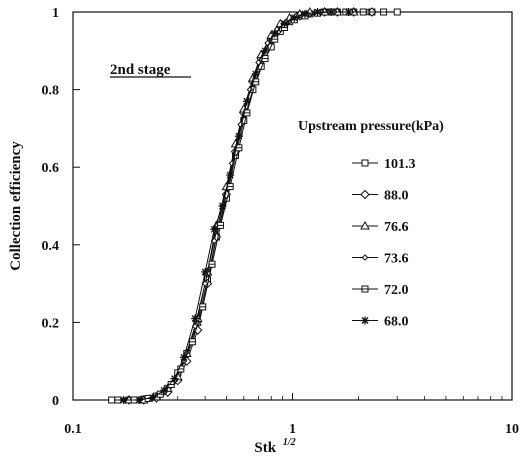  I want to click on legend-item: 76.6, so click(380, 227).